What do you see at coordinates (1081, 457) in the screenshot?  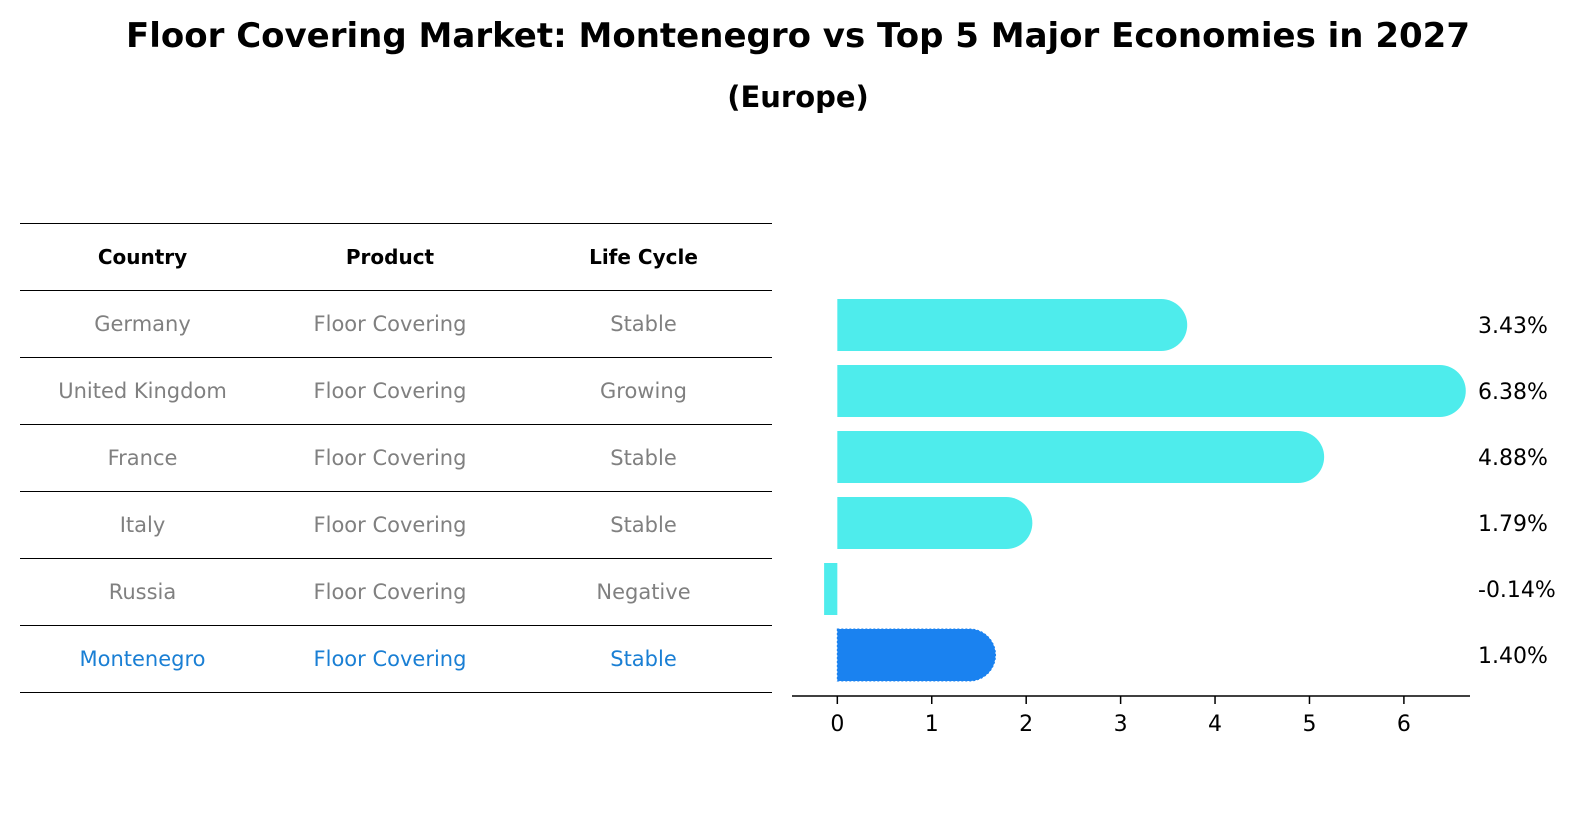 I see `bar-france` at bounding box center [1081, 457].